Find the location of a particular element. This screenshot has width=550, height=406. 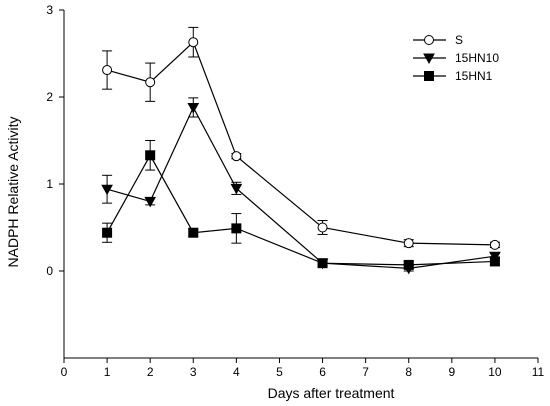

y-axis-label: NADPH Relative Activity is located at coordinates (13, 192).